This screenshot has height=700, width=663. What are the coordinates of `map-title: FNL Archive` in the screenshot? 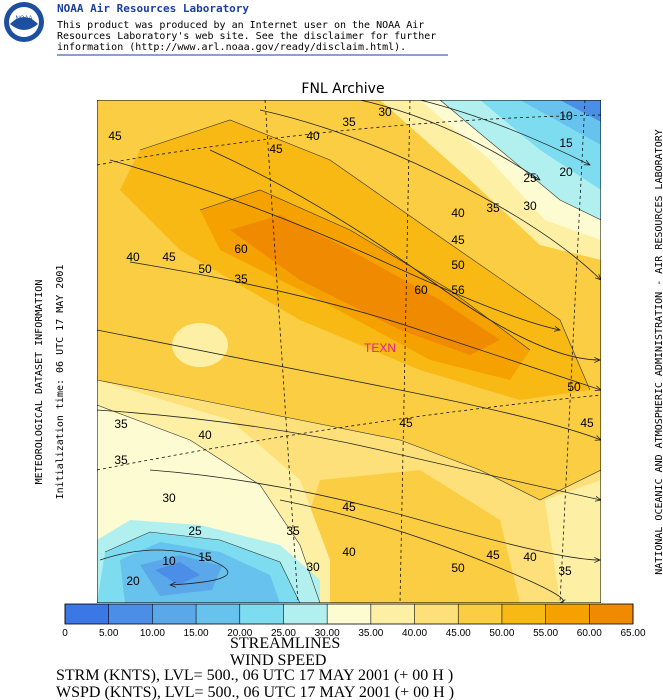 It's located at (342, 89).